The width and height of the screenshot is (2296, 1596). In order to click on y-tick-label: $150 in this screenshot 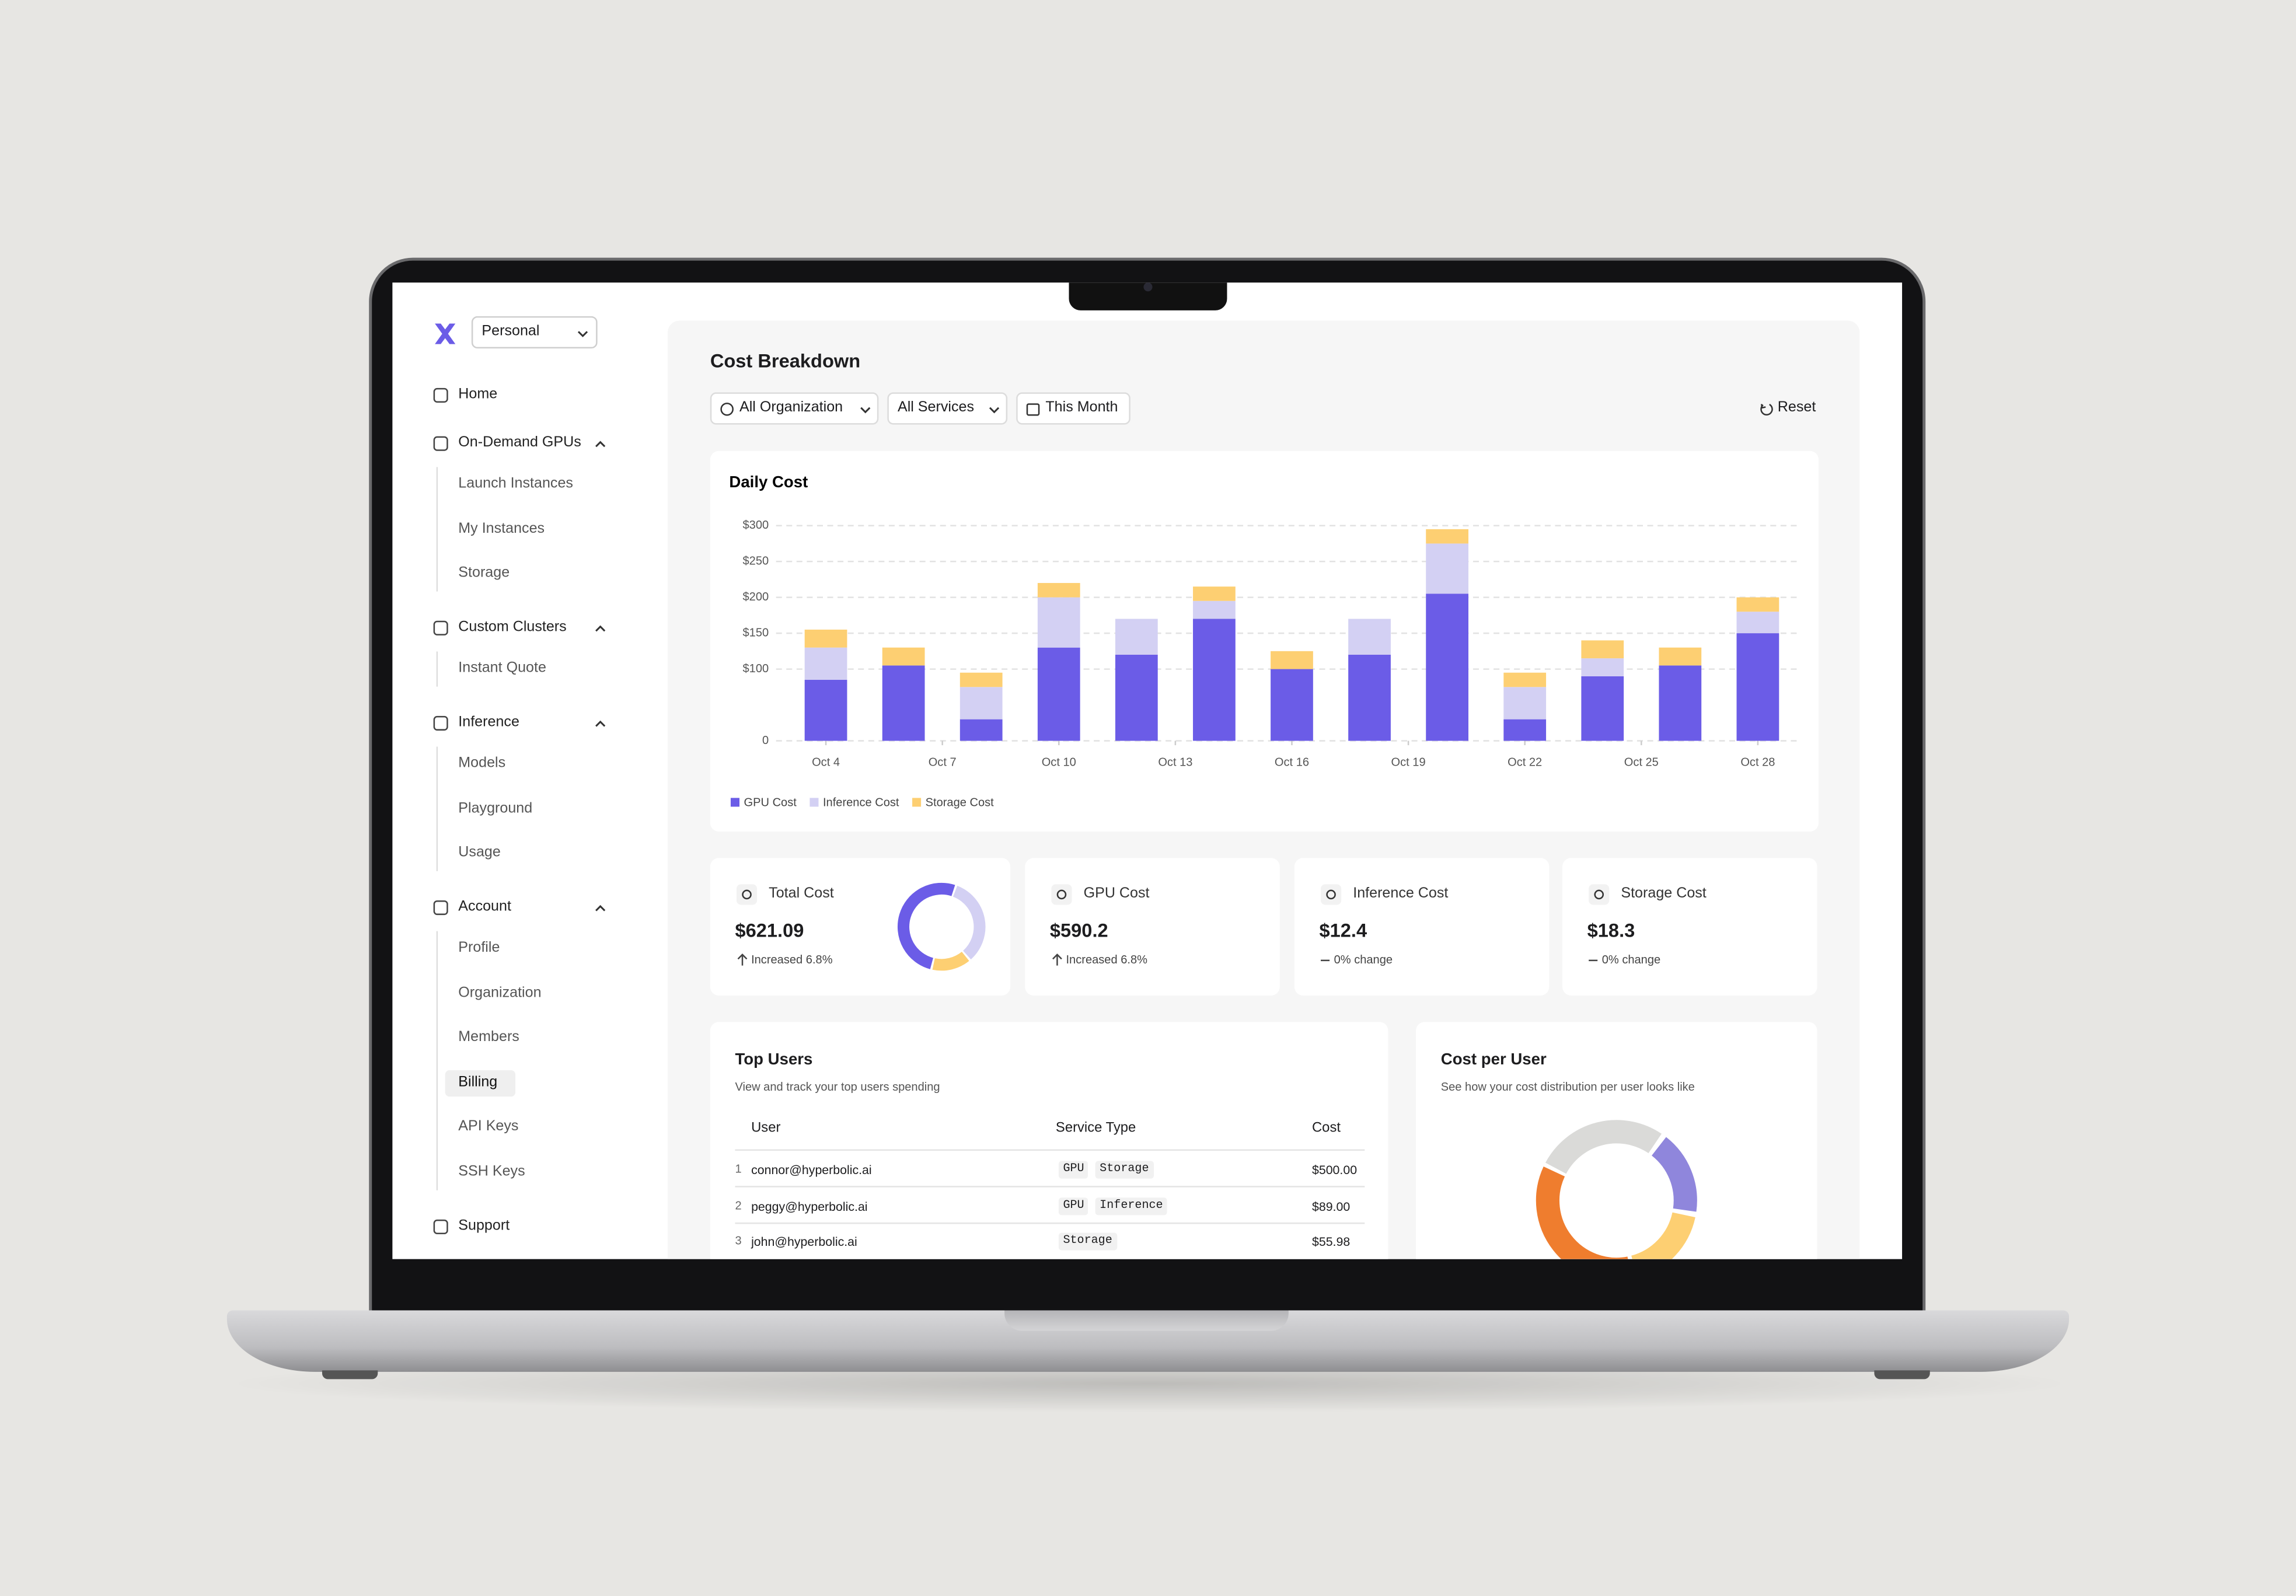, I will do `click(756, 632)`.